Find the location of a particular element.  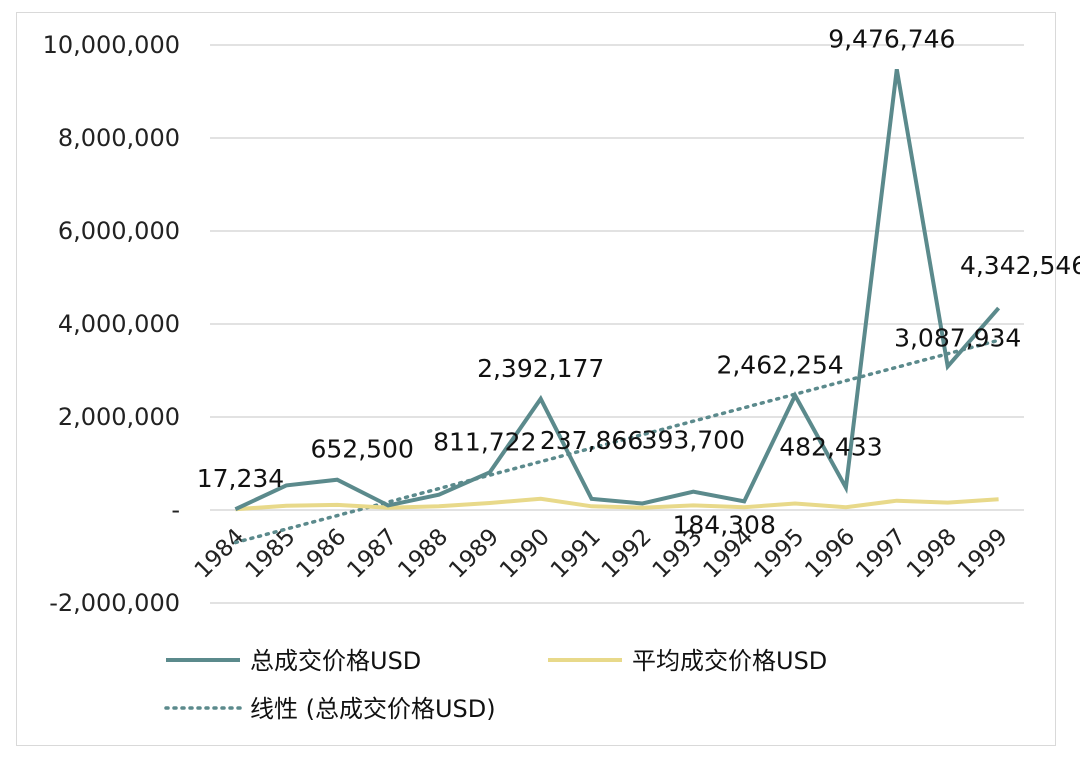

x-tick-label: 1987 is located at coordinates (373, 554).